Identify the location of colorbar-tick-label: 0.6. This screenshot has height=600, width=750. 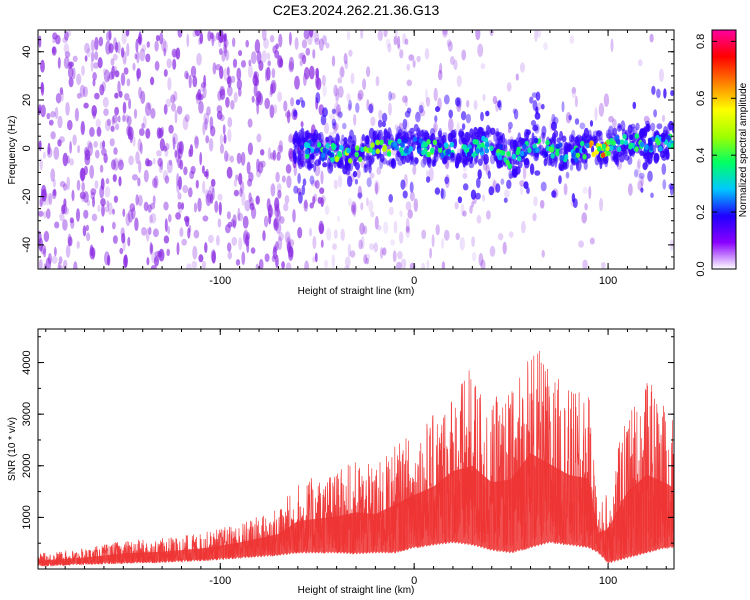
(701, 98).